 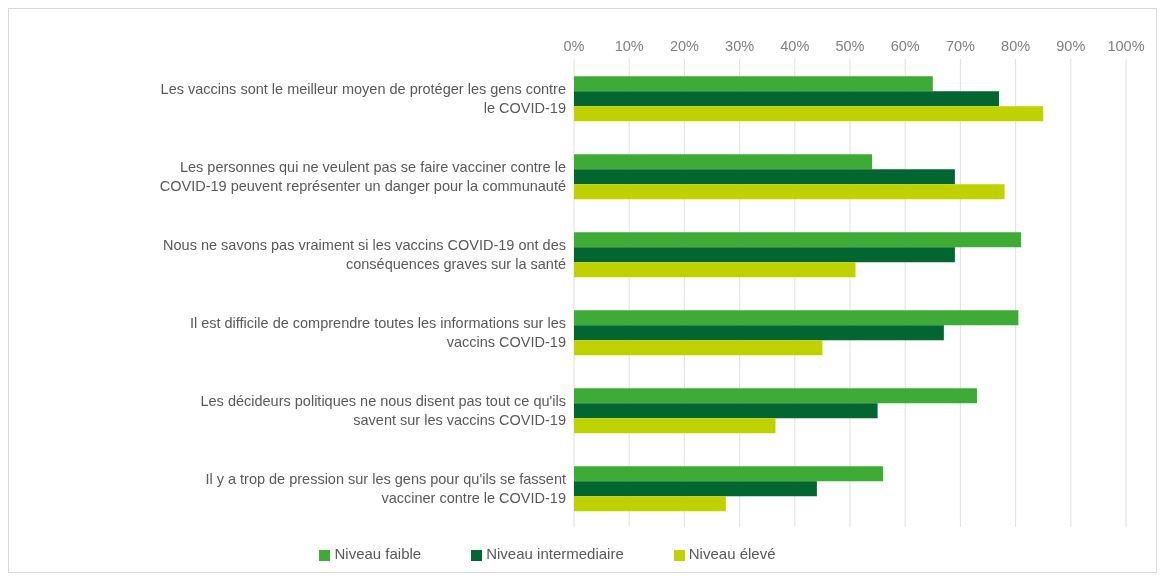 What do you see at coordinates (629, 46) in the screenshot?
I see `x-tick-label: 10%` at bounding box center [629, 46].